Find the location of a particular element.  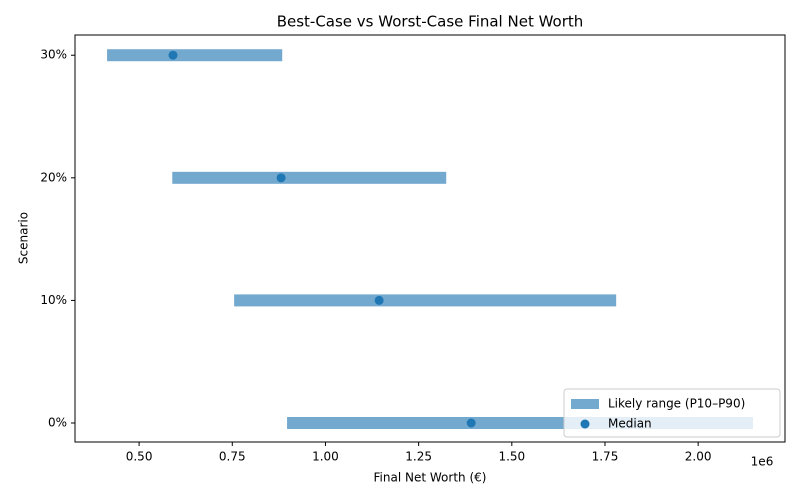

y-axis-label: Scenario is located at coordinates (24, 238).